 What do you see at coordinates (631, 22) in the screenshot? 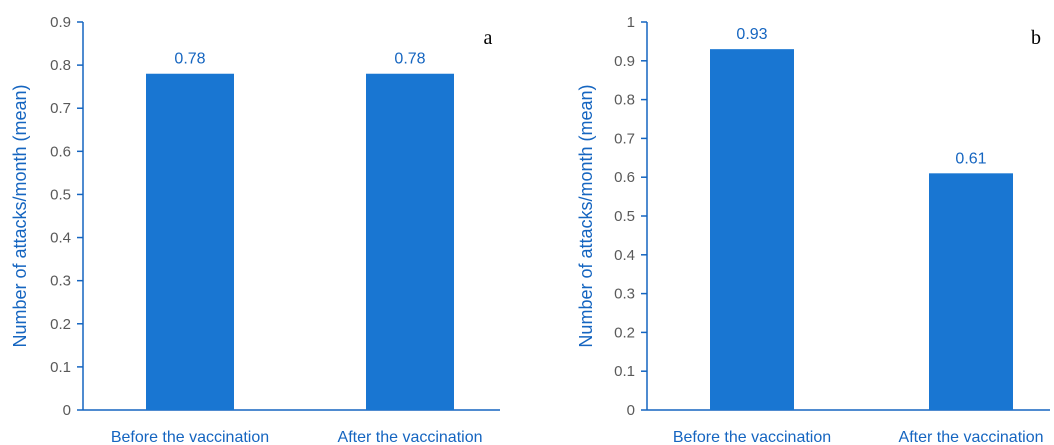
I see `y-tick-label: 1` at bounding box center [631, 22].